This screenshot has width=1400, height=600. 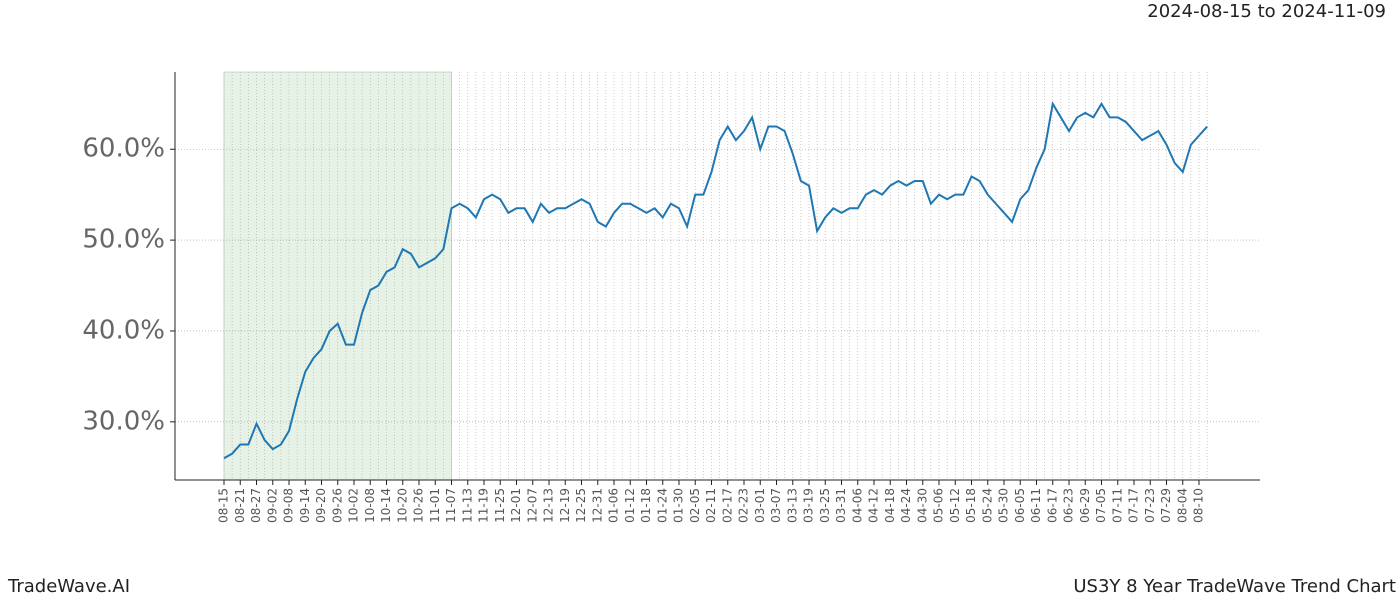 I want to click on x-tick-label: 04-18, so click(x=890, y=505).